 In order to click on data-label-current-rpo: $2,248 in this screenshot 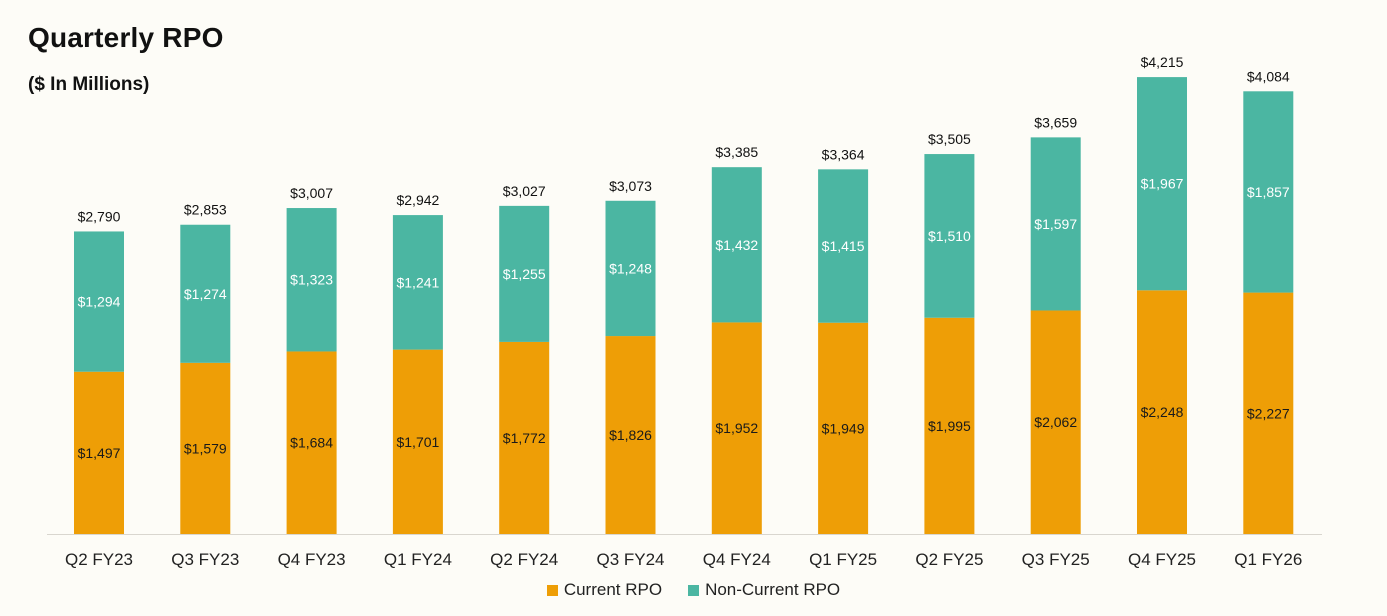, I will do `click(1162, 412)`.